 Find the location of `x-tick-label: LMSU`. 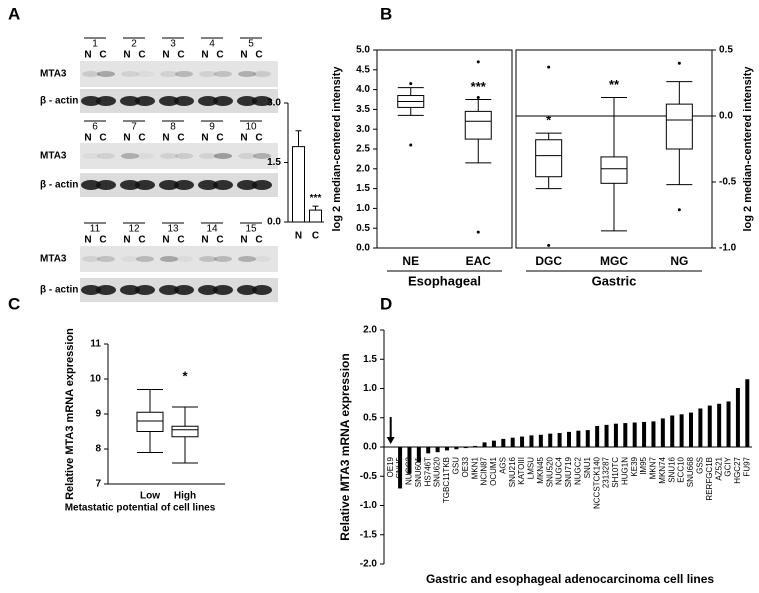

x-tick-label: LMSU is located at coordinates (531, 468).